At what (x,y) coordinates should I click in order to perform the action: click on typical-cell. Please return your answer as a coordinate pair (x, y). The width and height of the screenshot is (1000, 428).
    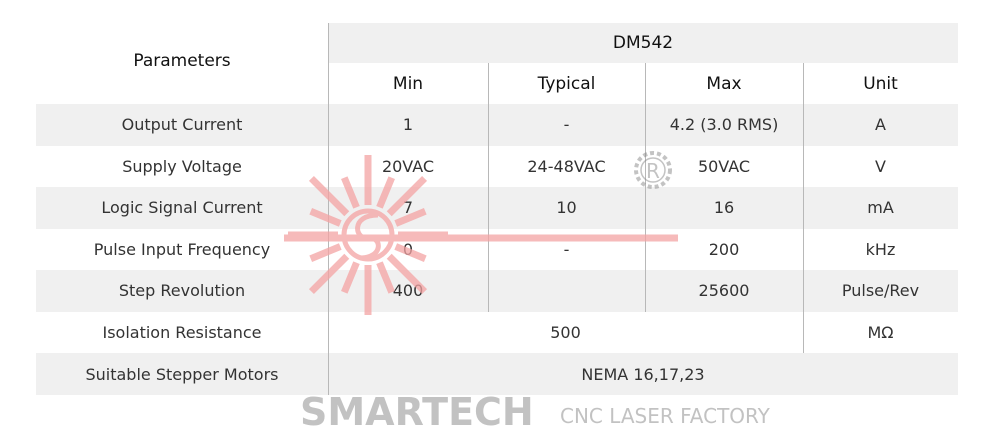
    Looking at the image, I should click on (566, 290).